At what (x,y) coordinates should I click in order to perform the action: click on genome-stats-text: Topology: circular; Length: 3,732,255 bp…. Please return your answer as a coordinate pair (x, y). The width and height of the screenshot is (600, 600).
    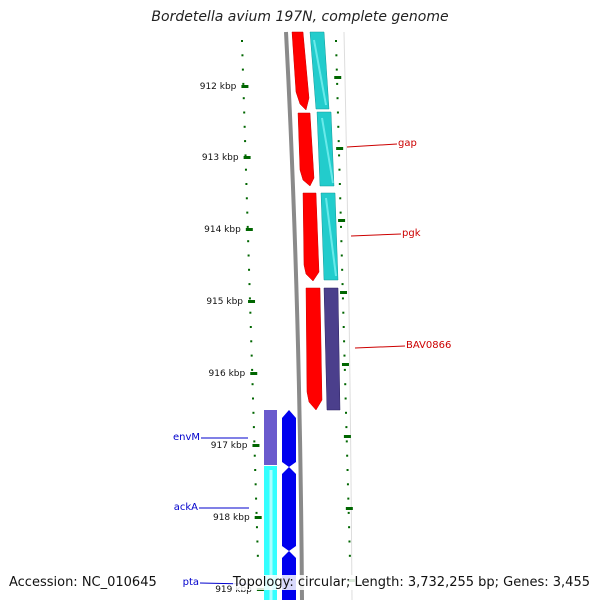
    Looking at the image, I should click on (411, 582).